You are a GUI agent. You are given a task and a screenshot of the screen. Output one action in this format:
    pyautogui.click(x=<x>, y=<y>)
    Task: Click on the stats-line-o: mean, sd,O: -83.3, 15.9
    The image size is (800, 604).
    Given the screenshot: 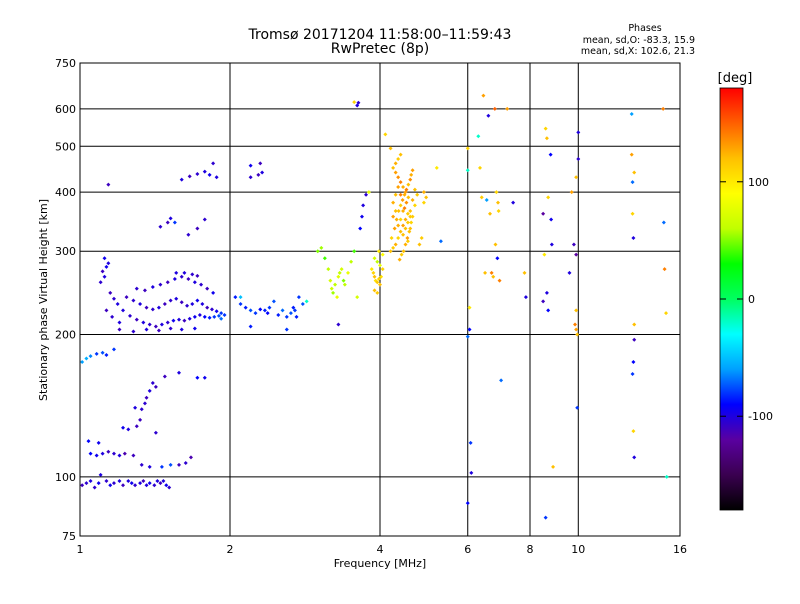 What is the action you would take?
    pyautogui.click(x=639, y=40)
    